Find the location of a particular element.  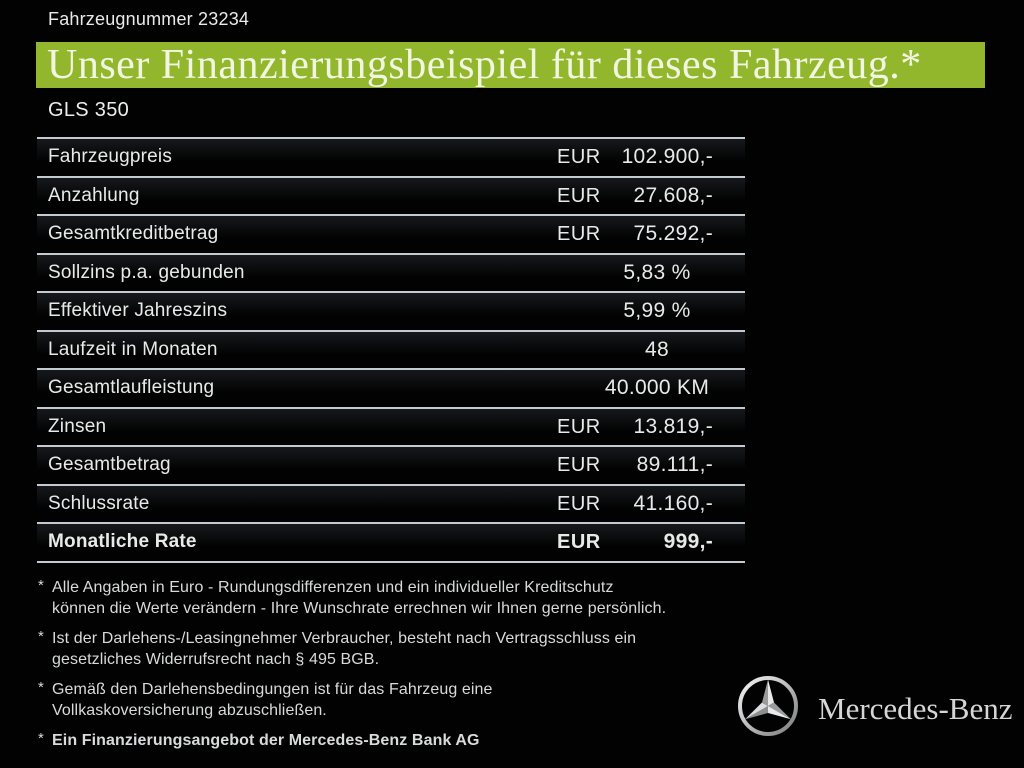

row-value: EUR 102.900,- is located at coordinates (635, 157).